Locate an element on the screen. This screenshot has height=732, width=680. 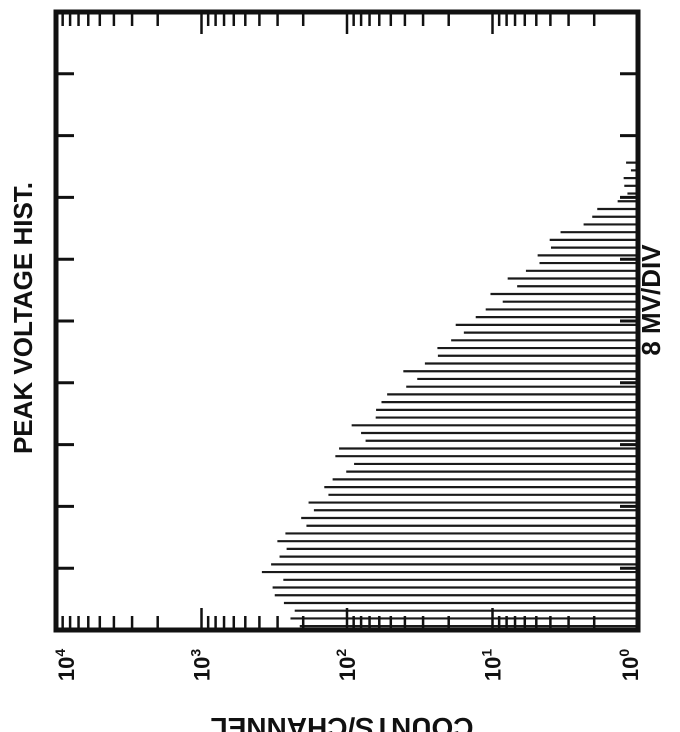
y-axis-label: 8 MV/DIV is located at coordinates (651, 300).